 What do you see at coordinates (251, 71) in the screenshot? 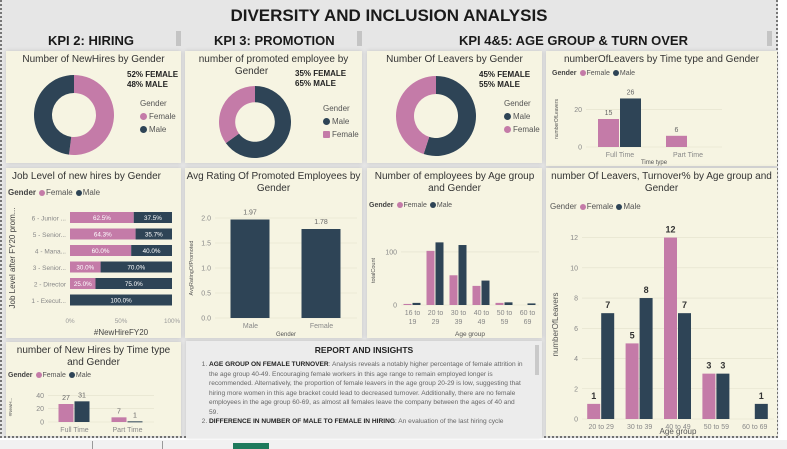
I see `title-line: Gender` at bounding box center [251, 71].